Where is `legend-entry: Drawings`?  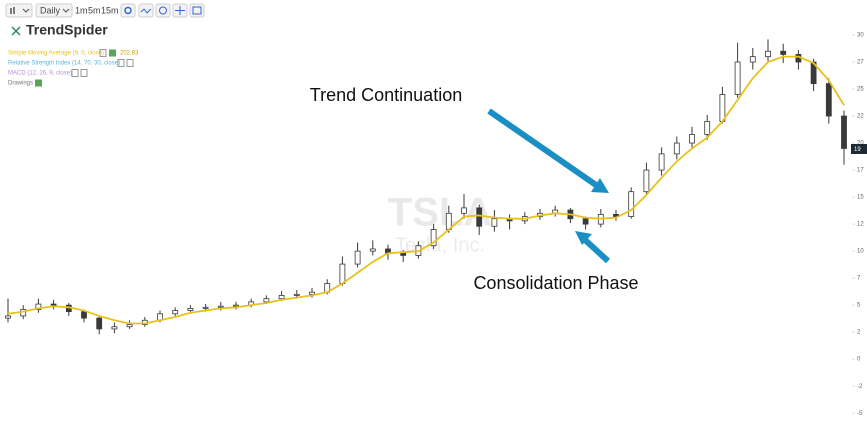
legend-entry: Drawings is located at coordinates (20, 84).